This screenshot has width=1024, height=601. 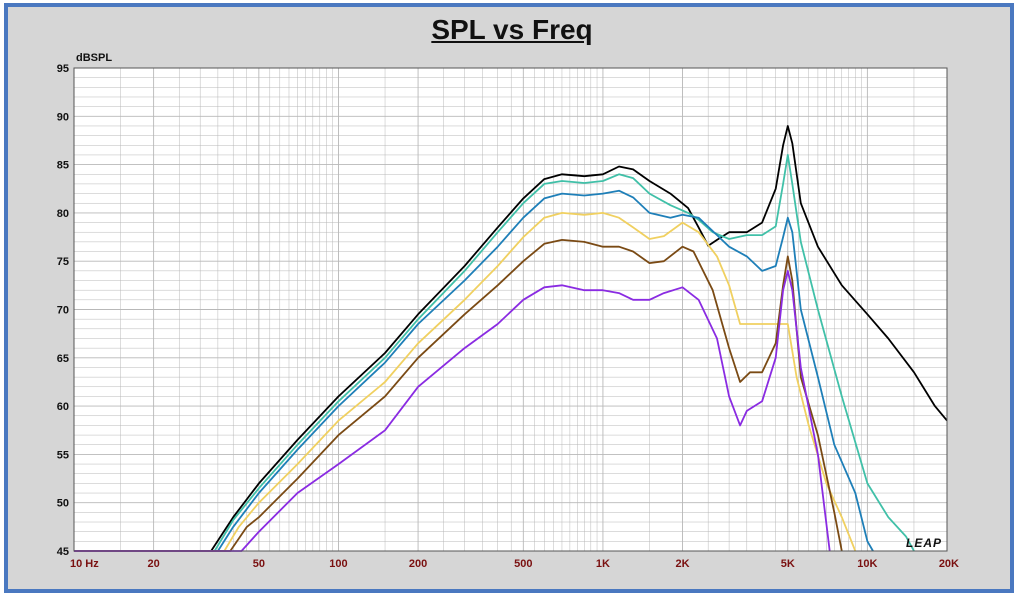 I want to click on x-tick-labels: 10 Hz 20 50 100 200 500 1K 2K 5K 10K 20K, so click(x=514, y=564).